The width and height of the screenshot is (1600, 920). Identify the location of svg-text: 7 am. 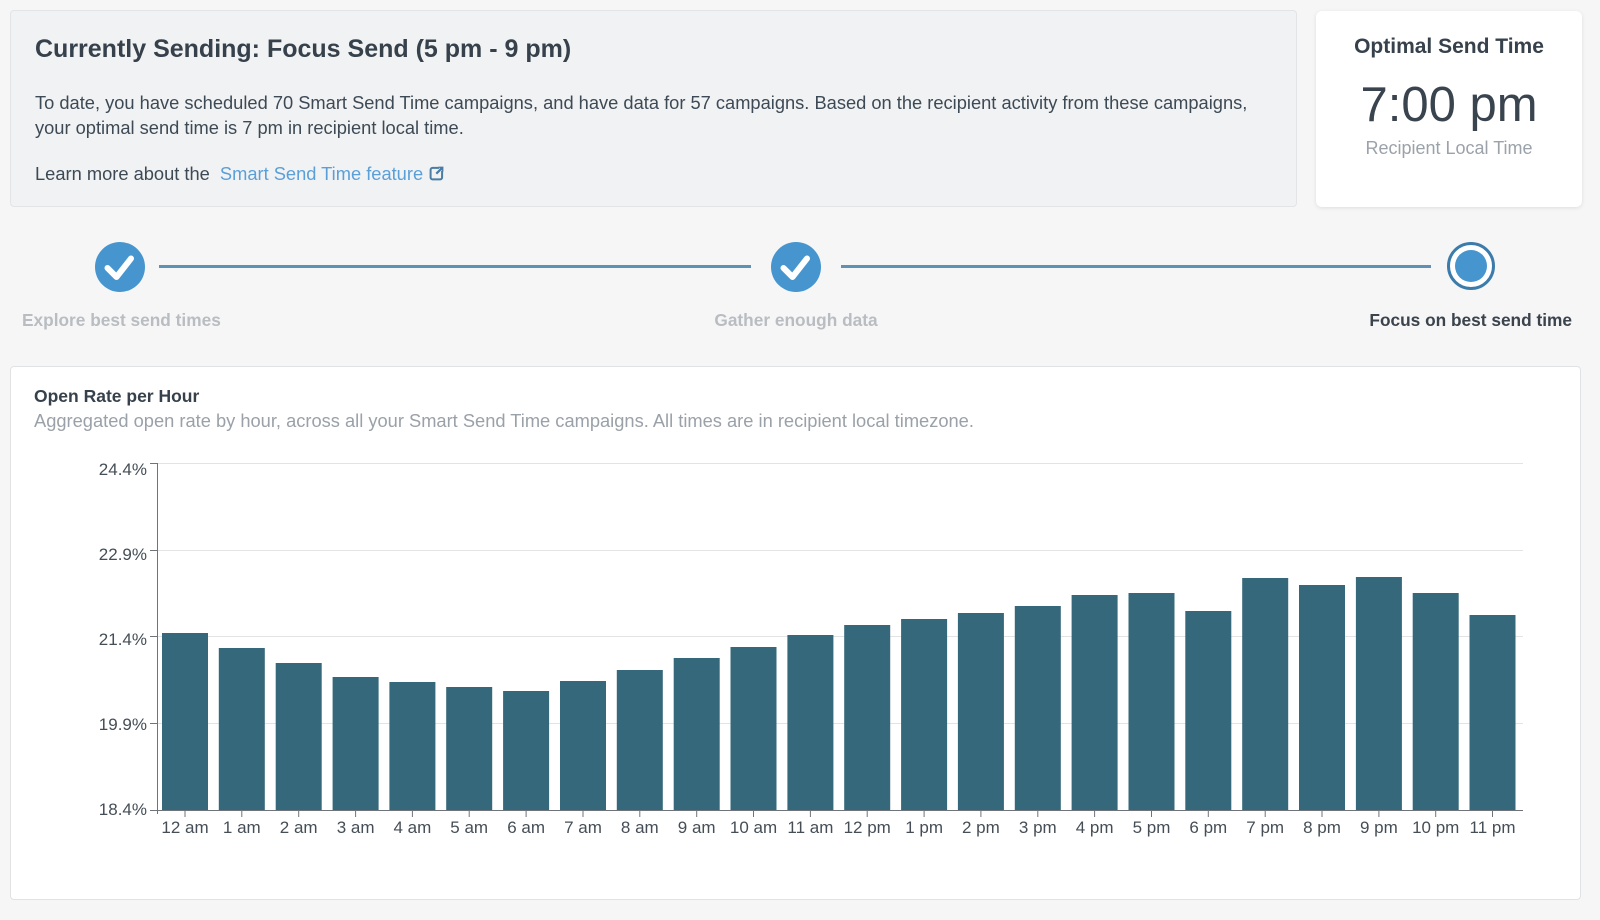
(583, 827).